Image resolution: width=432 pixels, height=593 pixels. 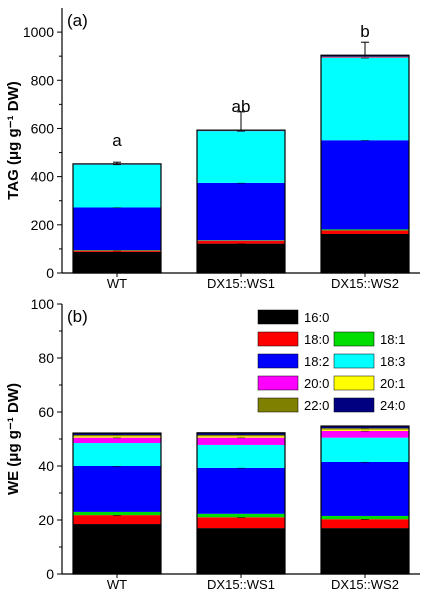 What do you see at coordinates (241, 106) in the screenshot?
I see `significance-label: ab` at bounding box center [241, 106].